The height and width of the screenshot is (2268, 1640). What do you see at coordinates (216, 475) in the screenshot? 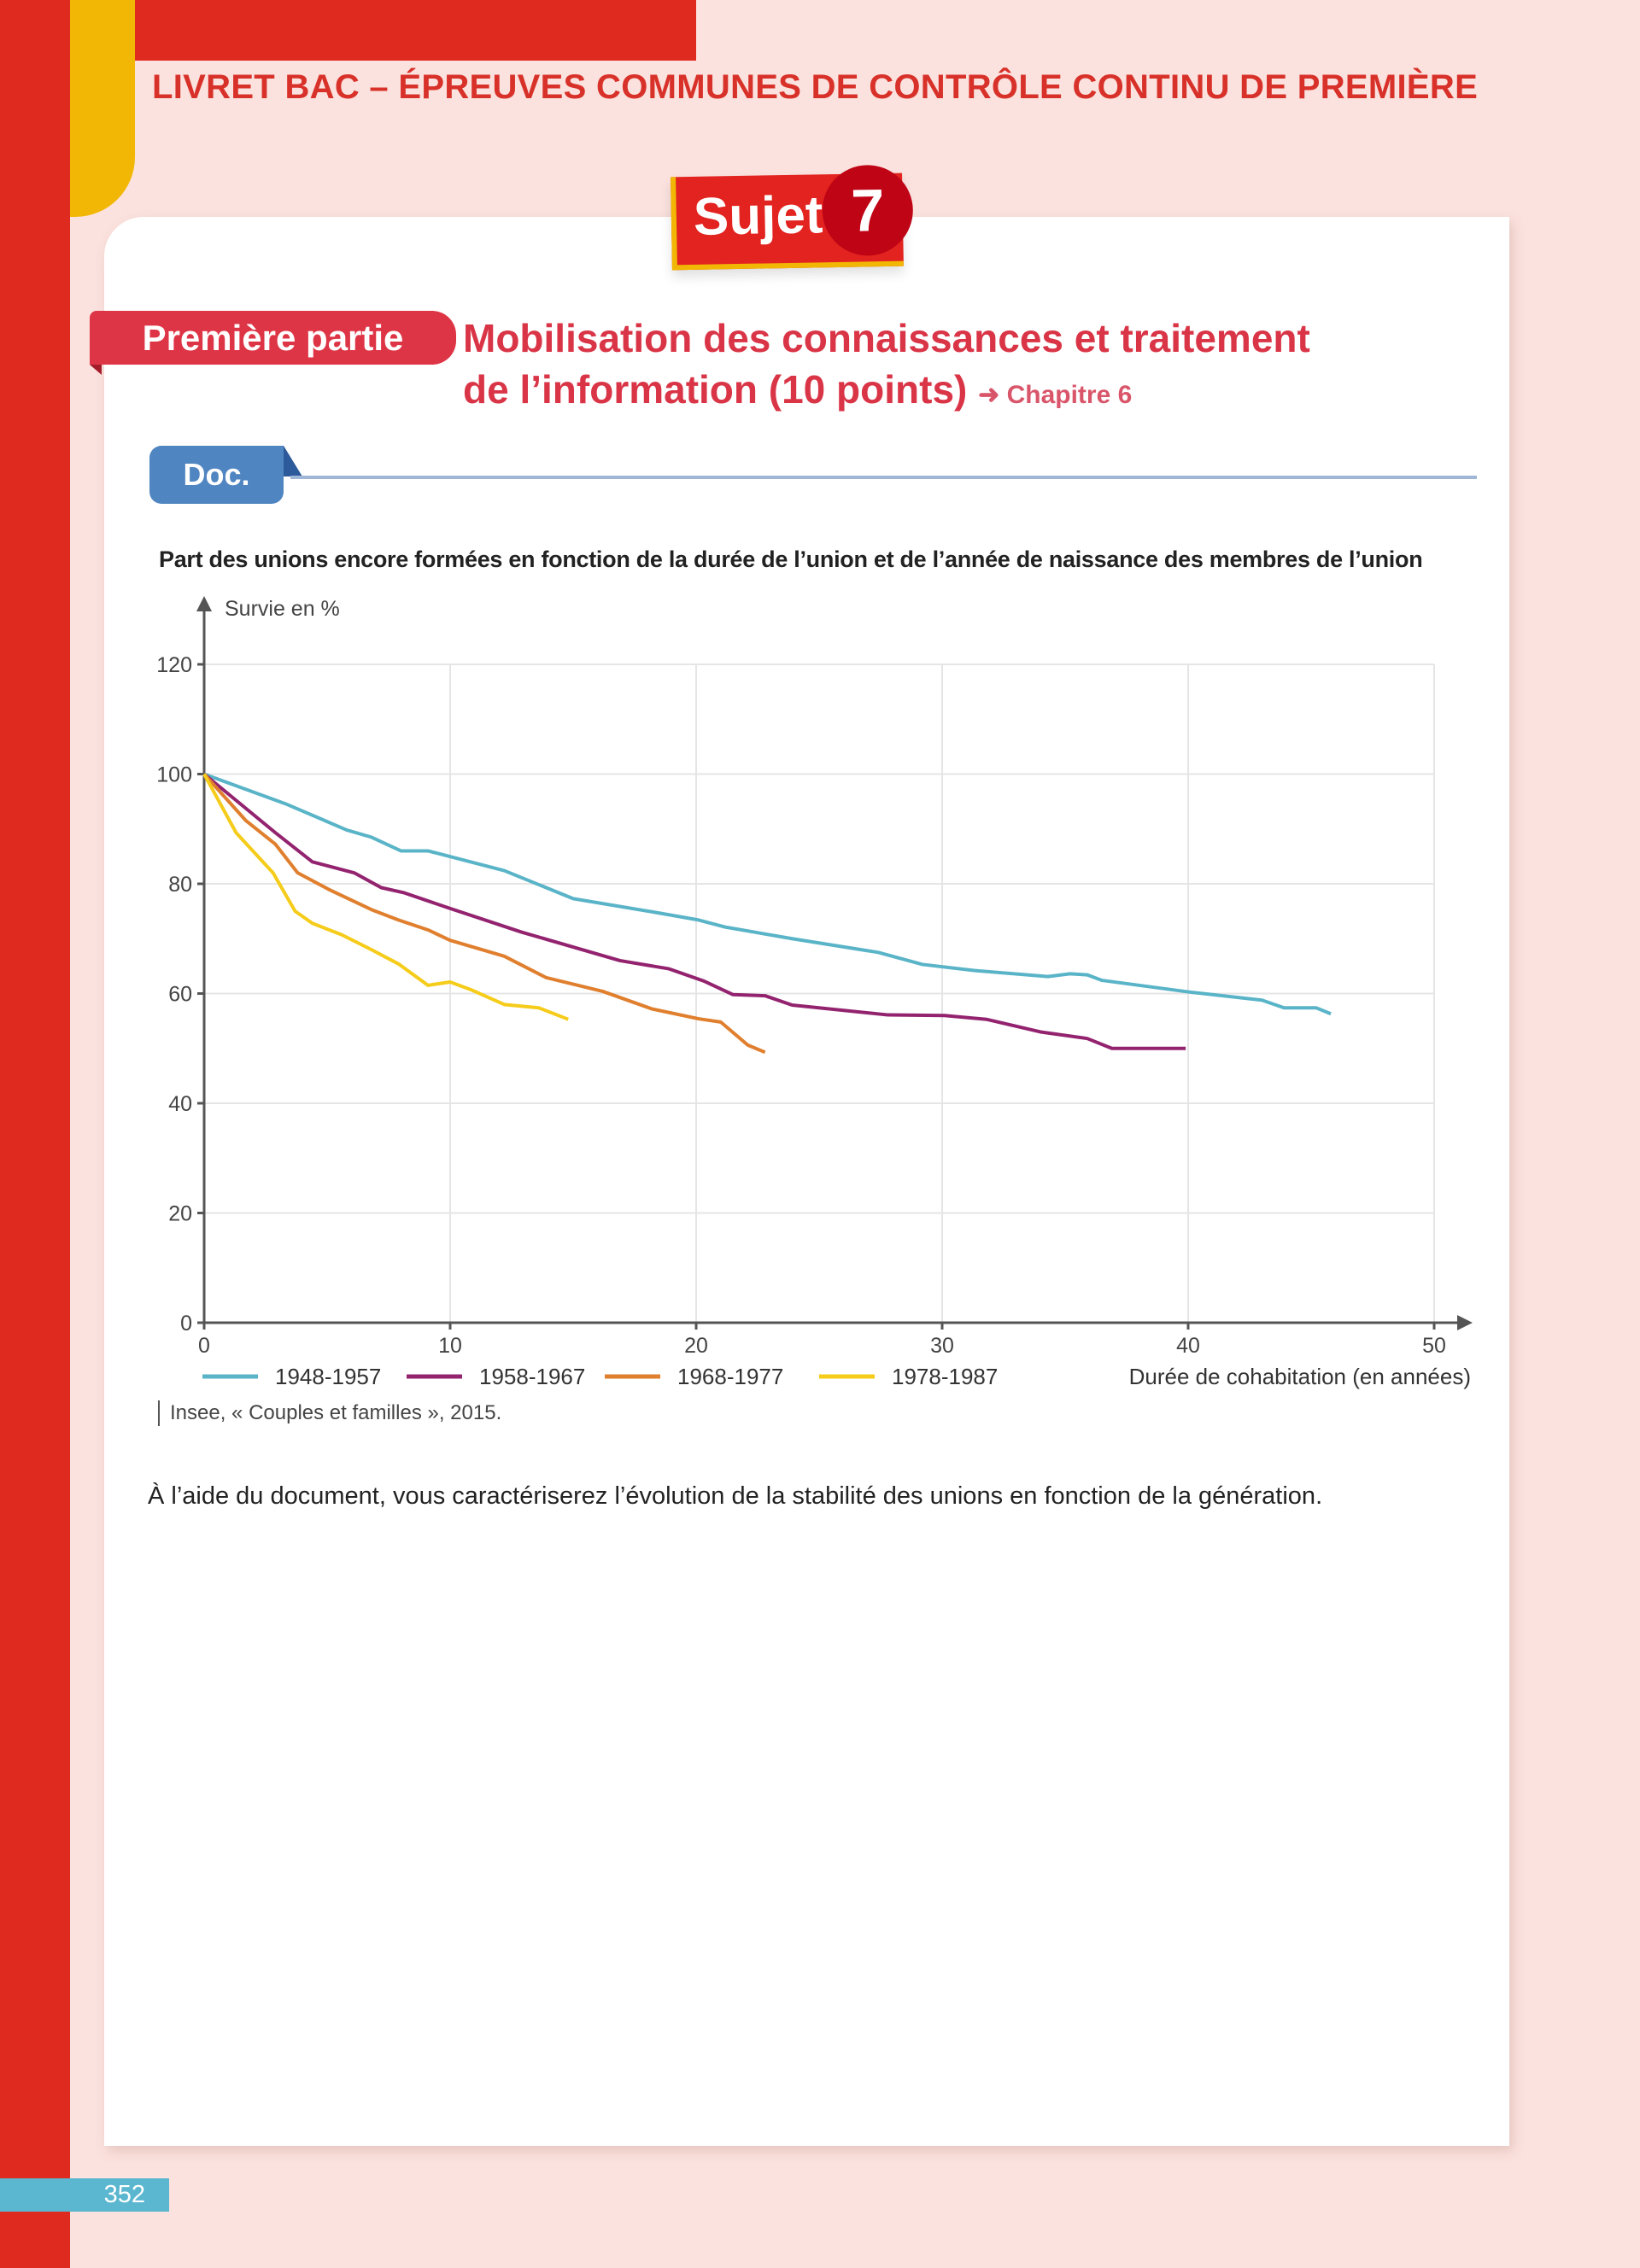
I see `doc-tab: Doc.` at bounding box center [216, 475].